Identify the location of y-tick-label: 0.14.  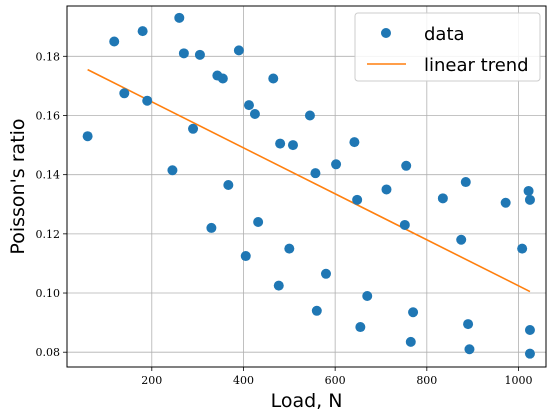
(48, 175).